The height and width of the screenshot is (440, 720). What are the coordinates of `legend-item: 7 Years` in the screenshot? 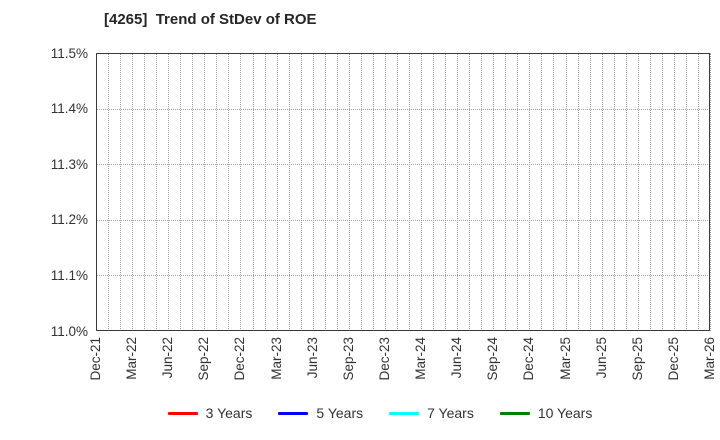 It's located at (431, 413).